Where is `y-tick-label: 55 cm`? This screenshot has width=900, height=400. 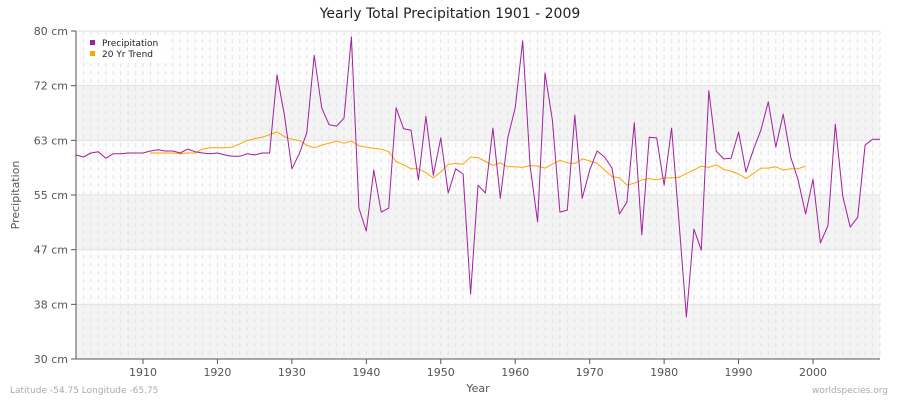 y-tick-label: 55 cm is located at coordinates (51, 195).